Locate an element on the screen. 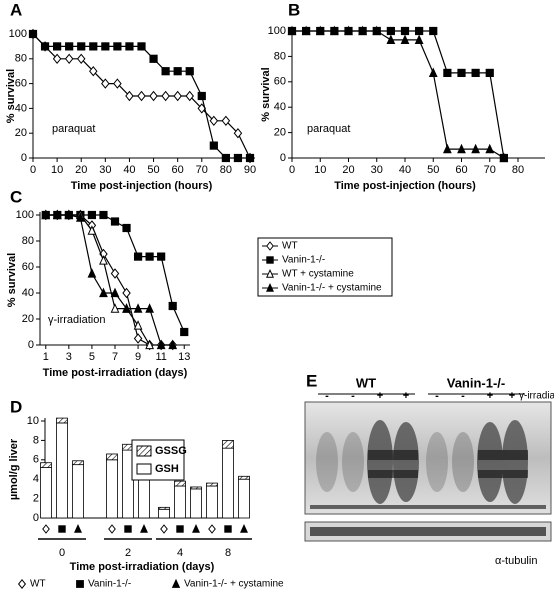 Image resolution: width=554 pixels, height=591 pixels. y-tick-label: 60 is located at coordinates (21, 84).